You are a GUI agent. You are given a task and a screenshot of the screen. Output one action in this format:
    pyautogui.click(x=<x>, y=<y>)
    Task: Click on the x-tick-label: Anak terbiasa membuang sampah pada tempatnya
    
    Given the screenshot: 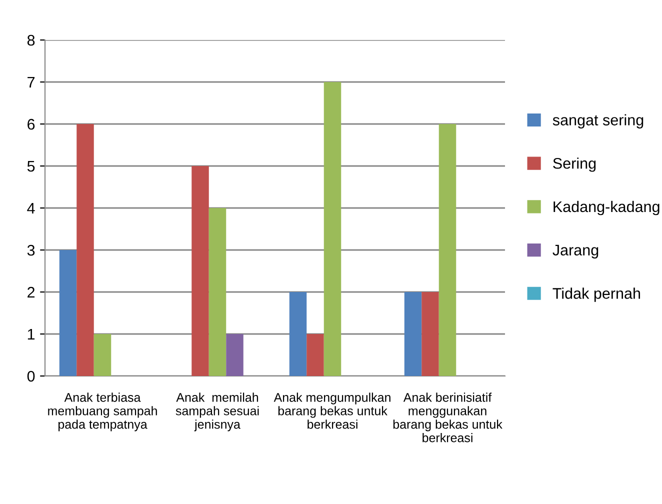 What is the action you would take?
    pyautogui.click(x=102, y=412)
    